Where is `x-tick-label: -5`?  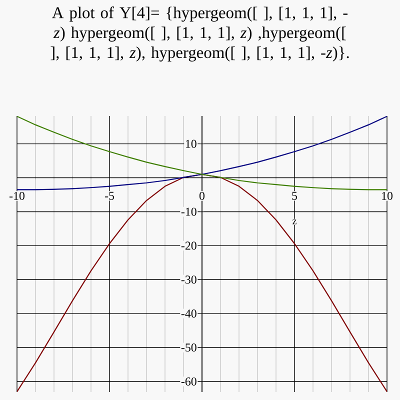
x-tick-label: -5 is located at coordinates (109, 196).